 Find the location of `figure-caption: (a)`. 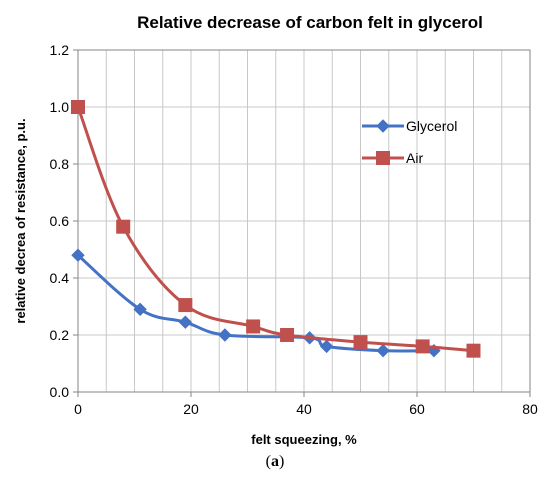

figure-caption: (a) is located at coordinates (275, 462).